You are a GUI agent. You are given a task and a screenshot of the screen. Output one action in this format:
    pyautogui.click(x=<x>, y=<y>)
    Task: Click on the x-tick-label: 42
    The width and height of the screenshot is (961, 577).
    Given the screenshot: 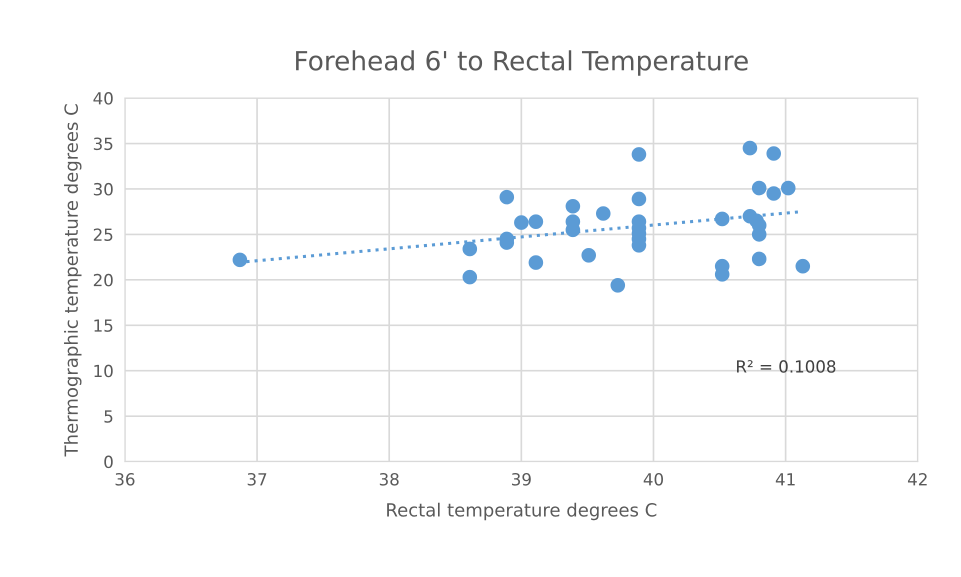 What is the action you would take?
    pyautogui.click(x=917, y=479)
    